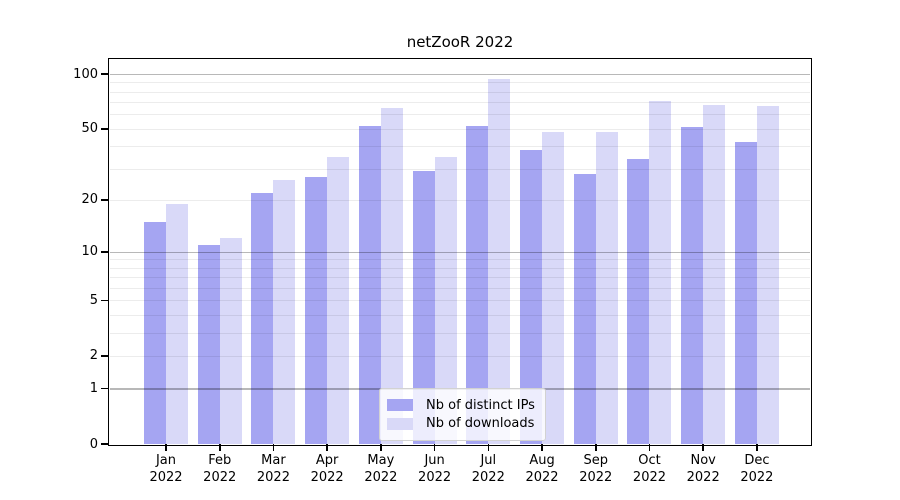 The height and width of the screenshot is (500, 900). Describe the element at coordinates (166, 469) in the screenshot. I see `x-axis-tick-label: Jan 2022` at that location.